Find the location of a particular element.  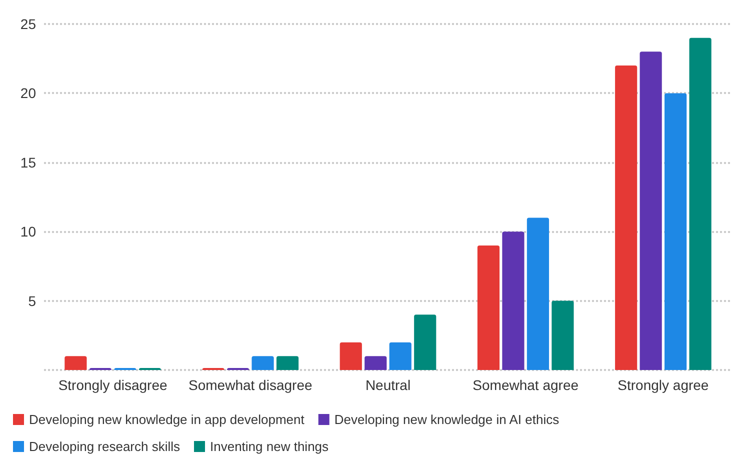

legend-label: Inventing new things is located at coordinates (270, 446).